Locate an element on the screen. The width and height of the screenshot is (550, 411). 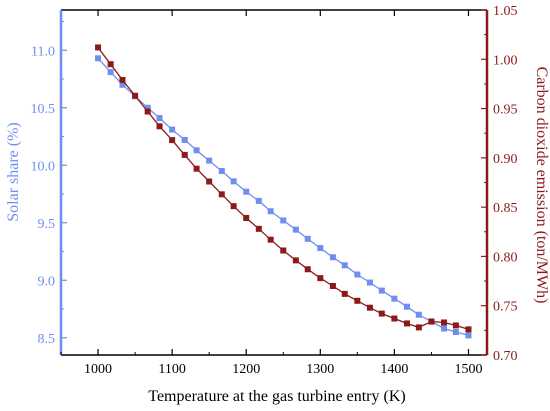
left-y-tick-label: 10.0 is located at coordinates (43, 166).